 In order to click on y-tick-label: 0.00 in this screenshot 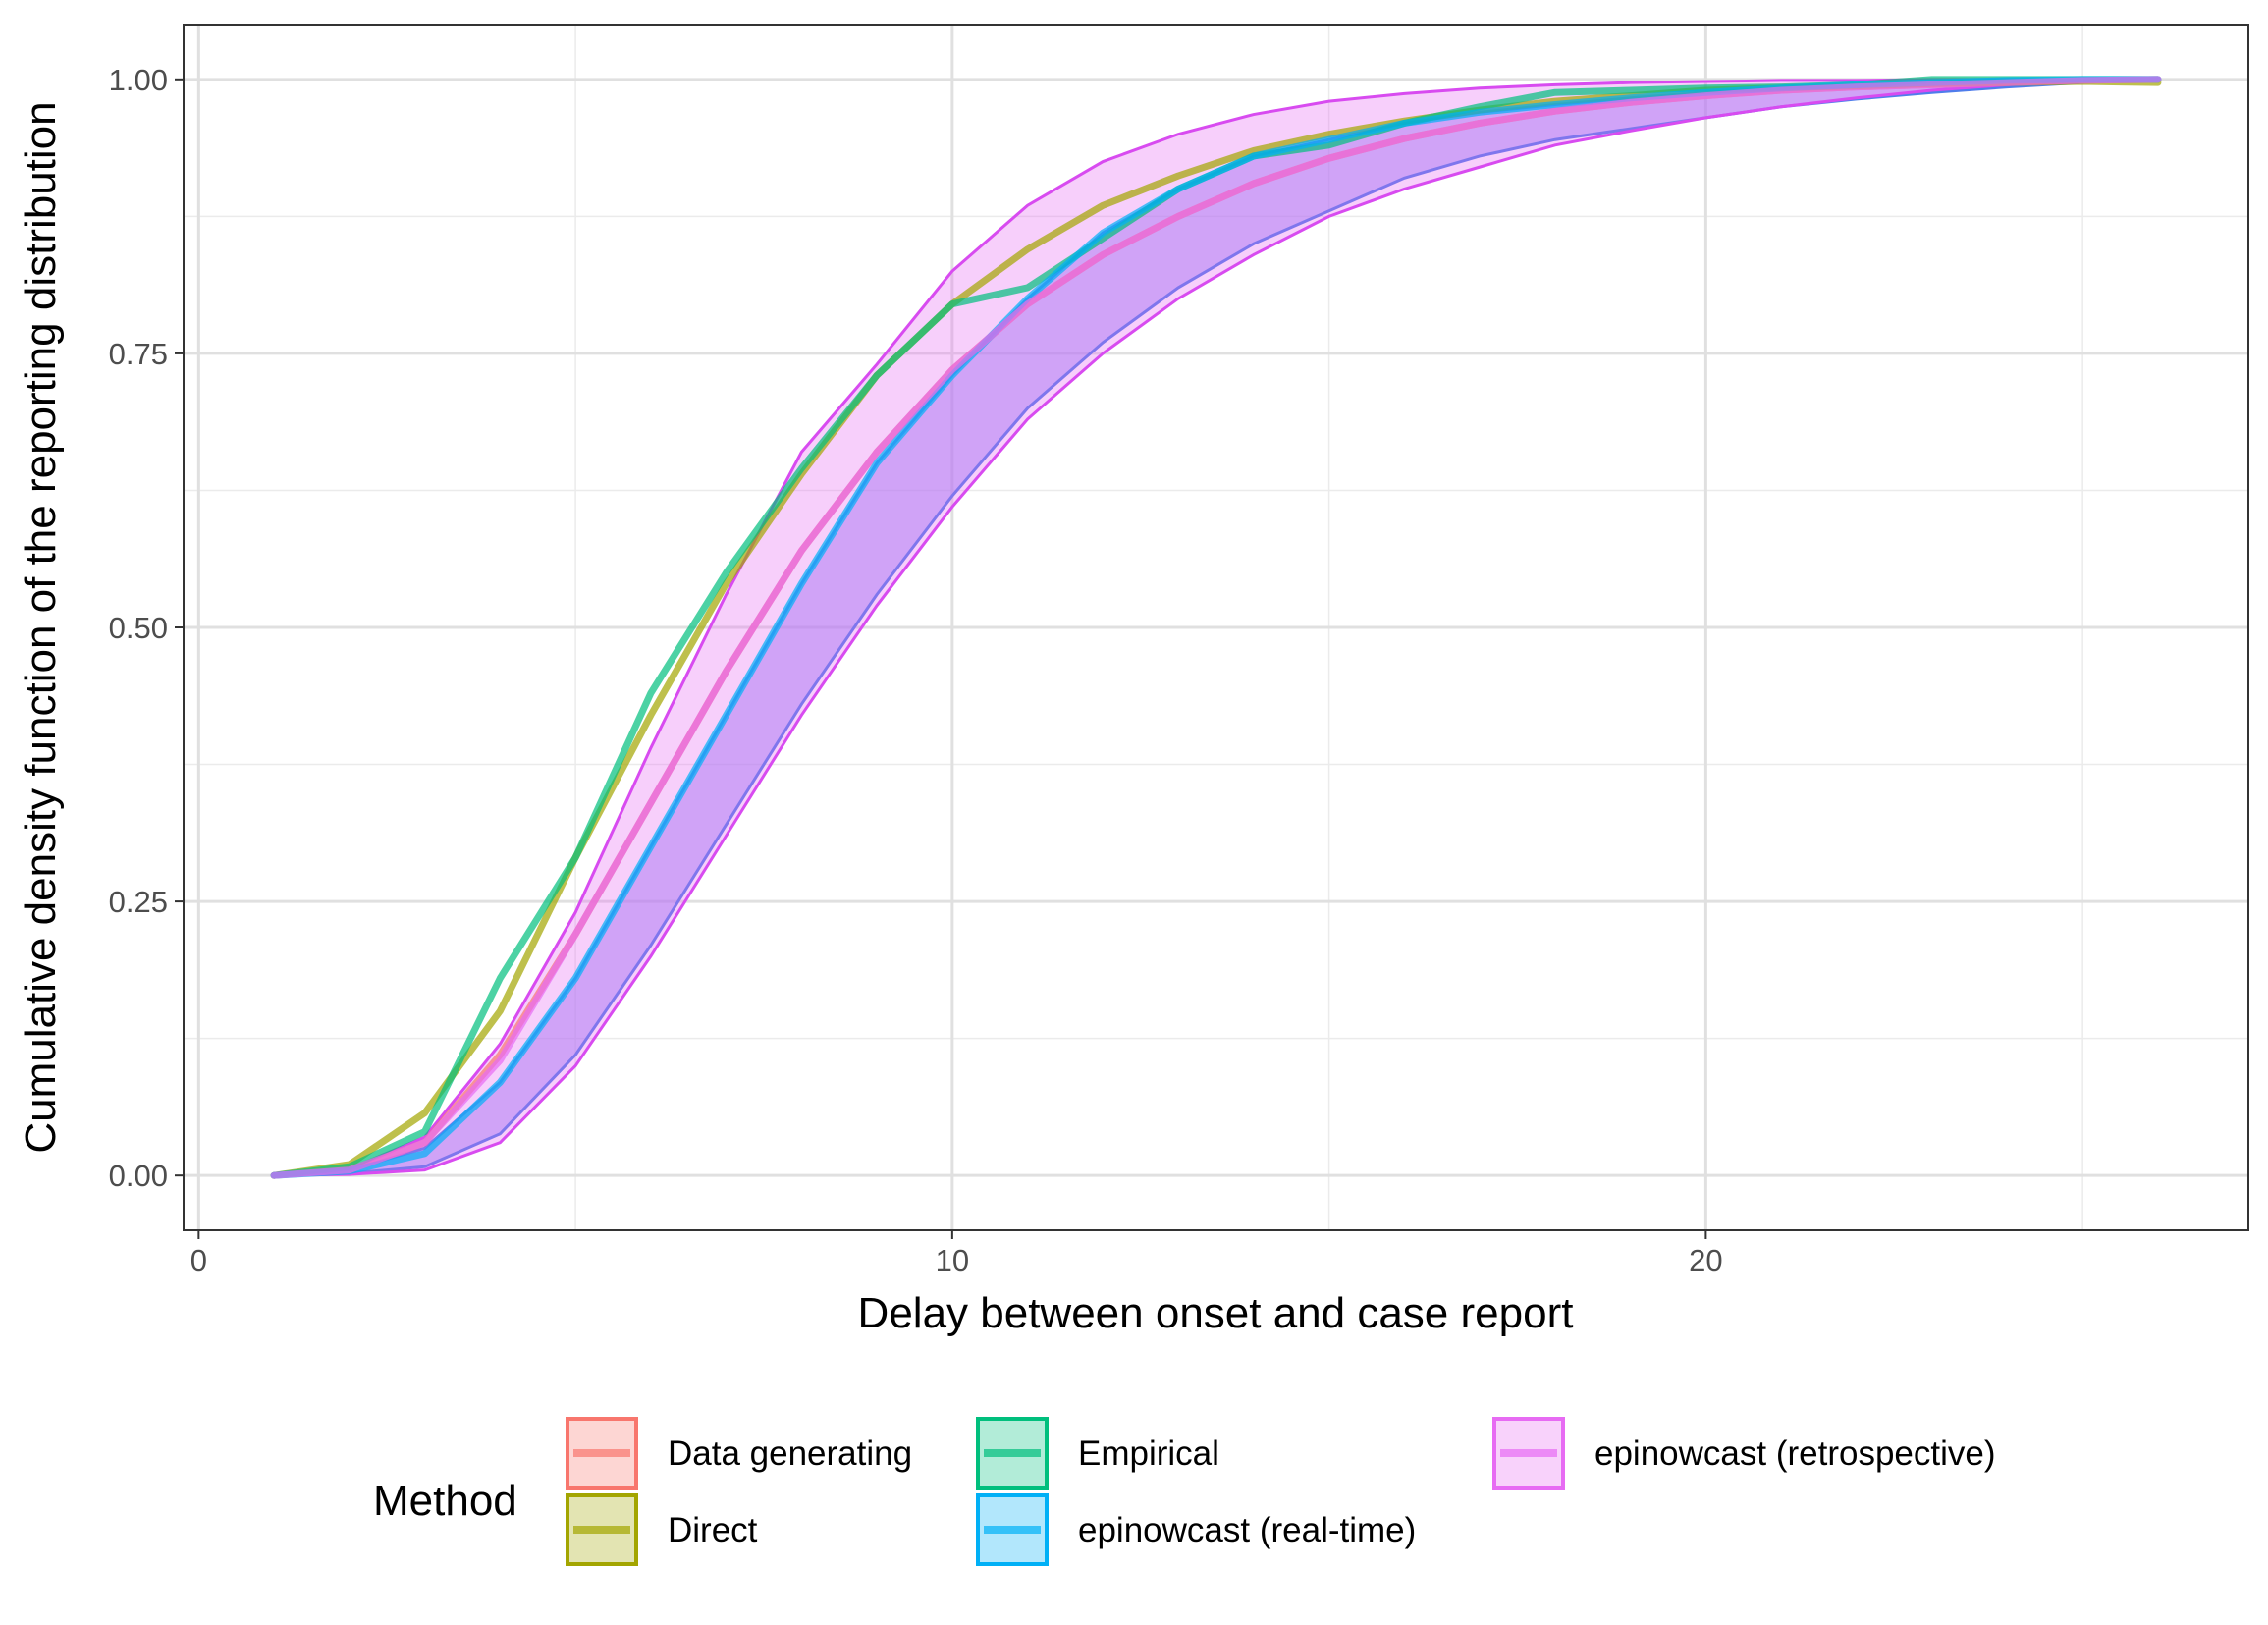, I will do `click(139, 1176)`.